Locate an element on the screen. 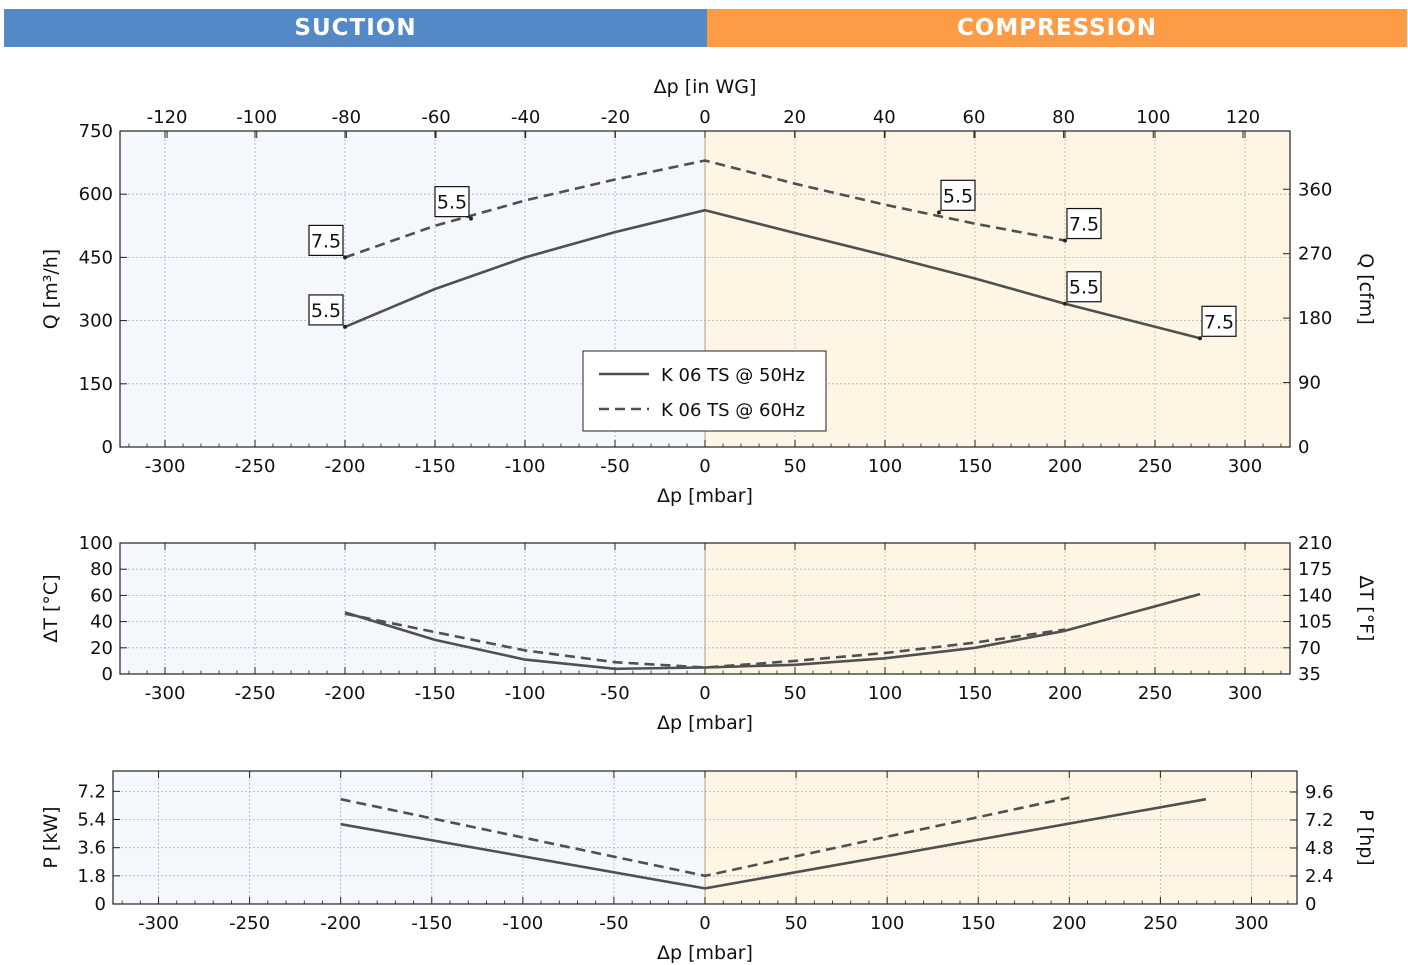  x2-tick-label: 20 is located at coordinates (794, 117).